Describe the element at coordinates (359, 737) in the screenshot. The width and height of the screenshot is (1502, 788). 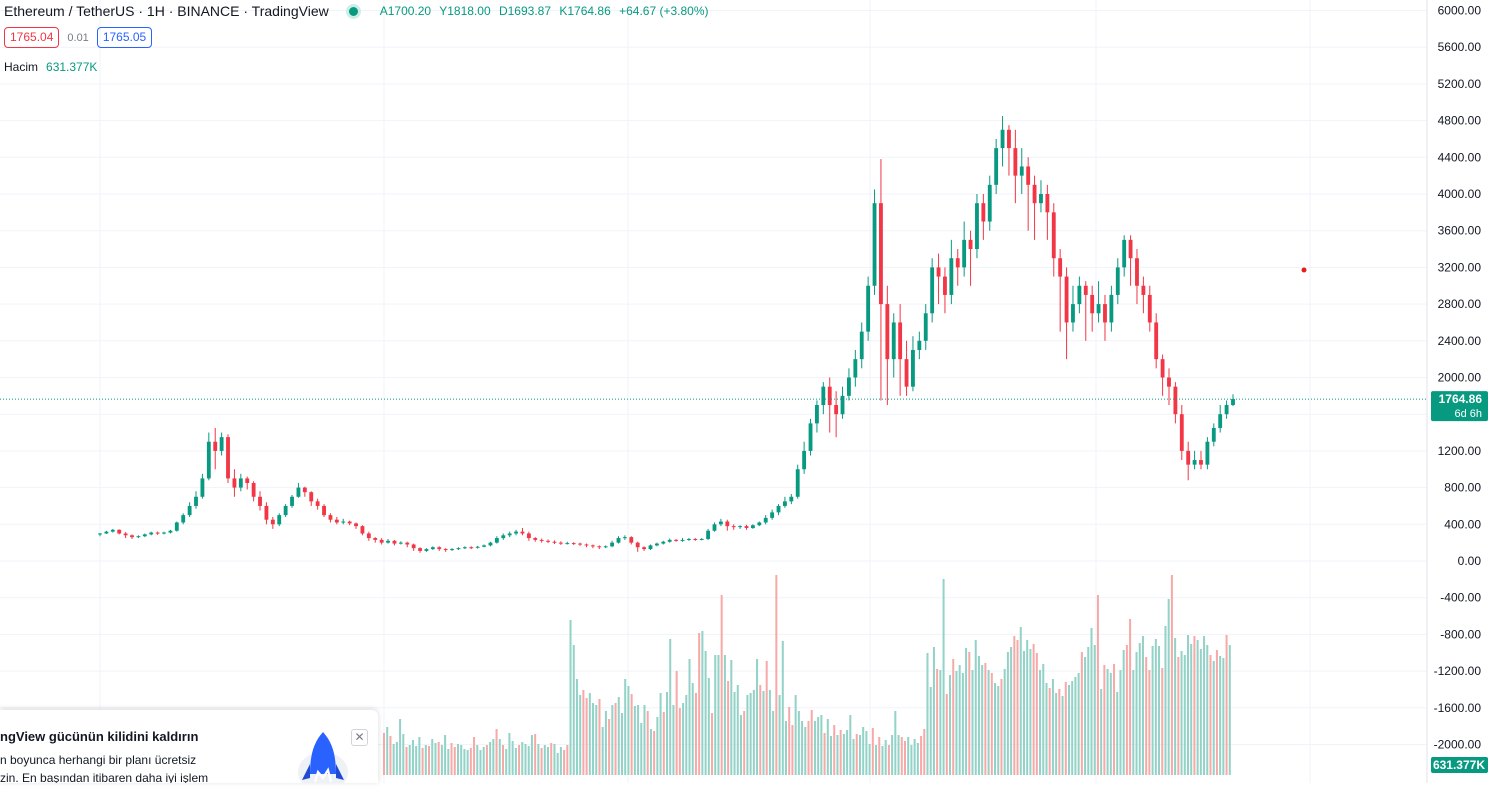
I see `close-icon: ✕` at that location.